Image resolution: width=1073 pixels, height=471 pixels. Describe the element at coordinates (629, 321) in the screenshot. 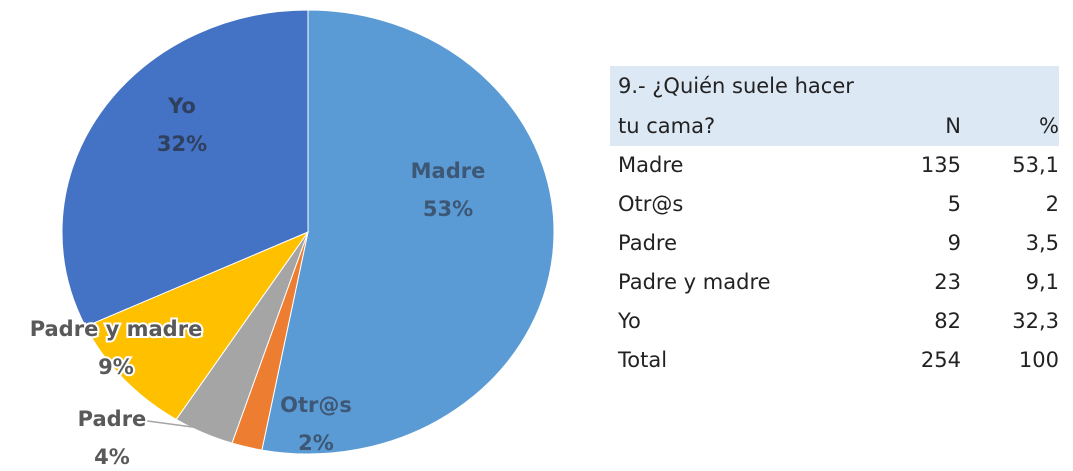

I see `table-cell: Yo` at that location.